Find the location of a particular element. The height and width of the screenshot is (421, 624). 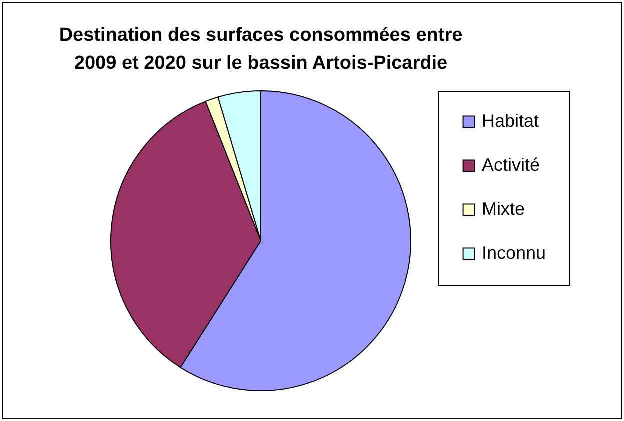

legend-label: Habitat is located at coordinates (511, 121).